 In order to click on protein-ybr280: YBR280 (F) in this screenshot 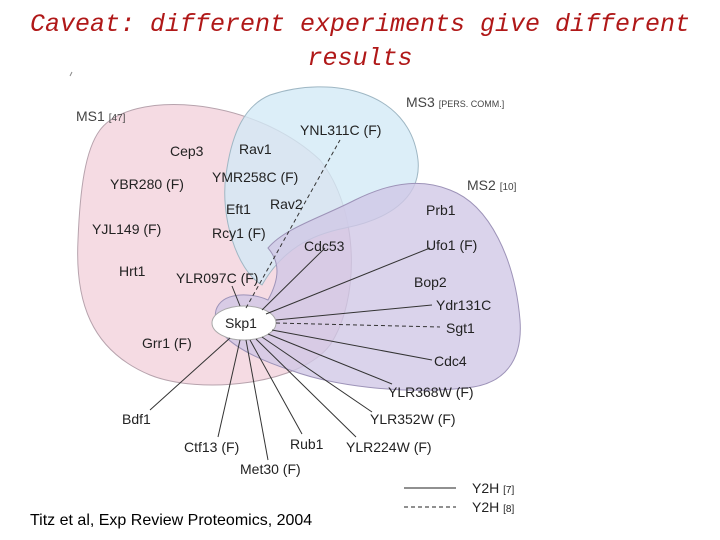, I will do `click(147, 184)`.